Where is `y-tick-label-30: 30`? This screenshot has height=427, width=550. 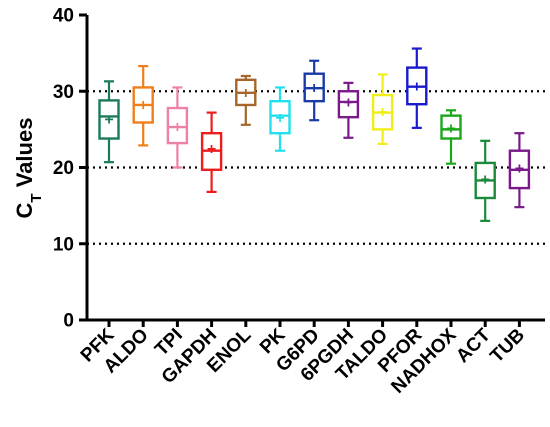 y-tick-label-30: 30 is located at coordinates (63, 92).